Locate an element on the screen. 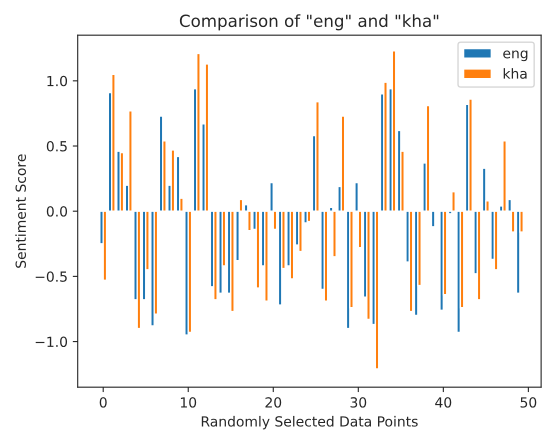 Image resolution: width=555 pixels, height=440 pixels. x-tick-label: 20 is located at coordinates (273, 402).